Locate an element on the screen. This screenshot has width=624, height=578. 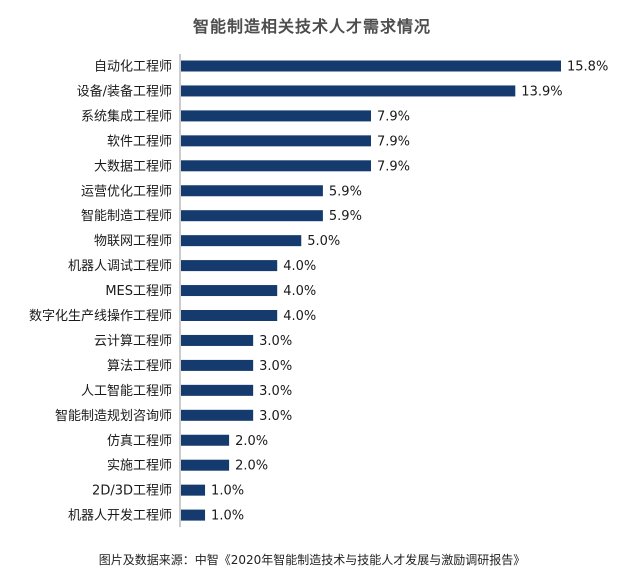
category-label: 智能制造规划咨询师 is located at coordinates (113, 416).